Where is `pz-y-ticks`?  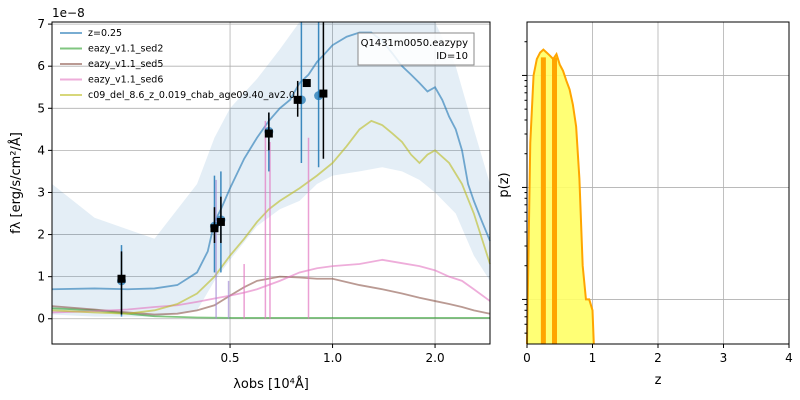 pz-y-ticks is located at coordinates (524, 187).